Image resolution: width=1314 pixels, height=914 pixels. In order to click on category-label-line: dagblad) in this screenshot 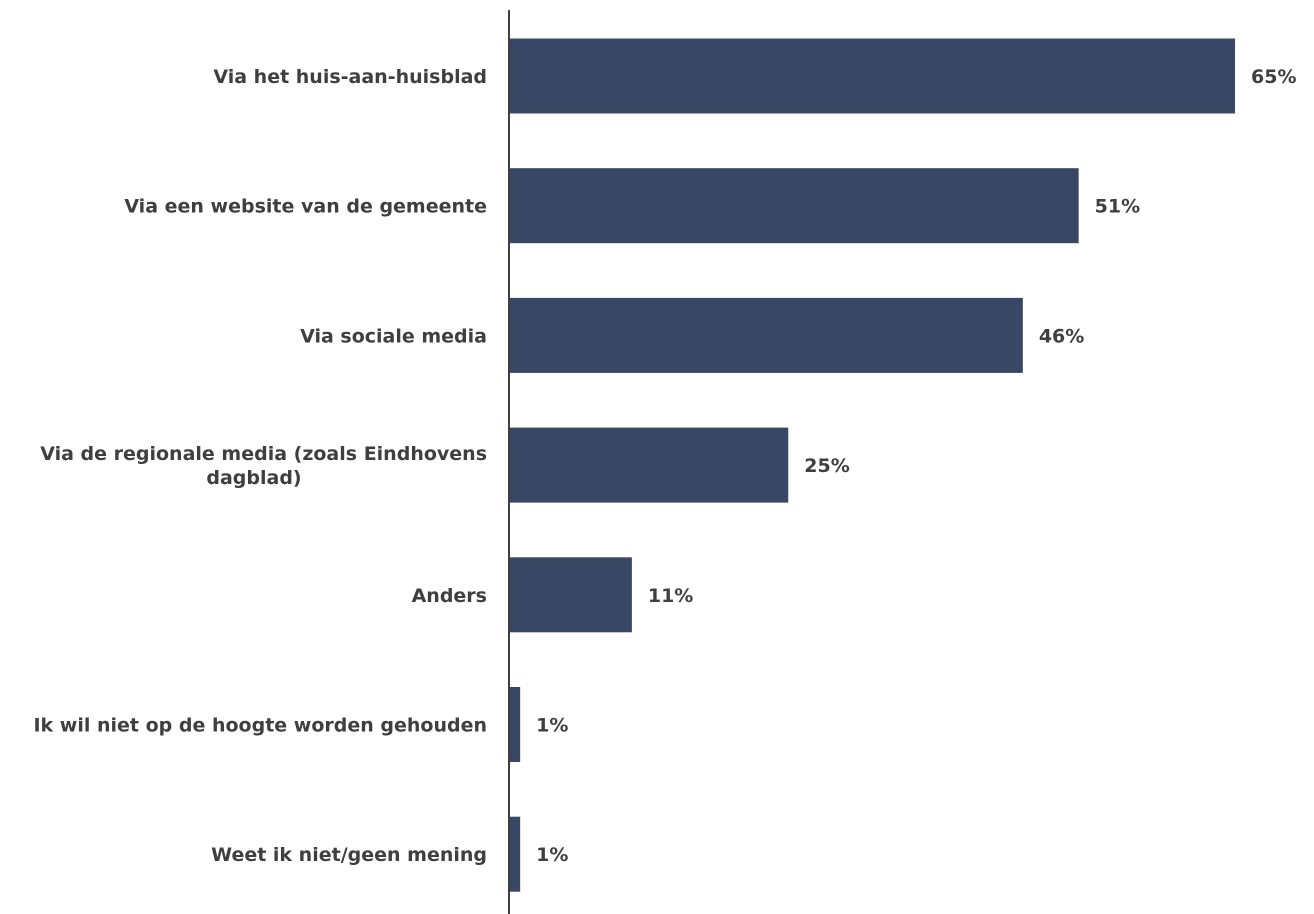, I will do `click(253, 478)`.